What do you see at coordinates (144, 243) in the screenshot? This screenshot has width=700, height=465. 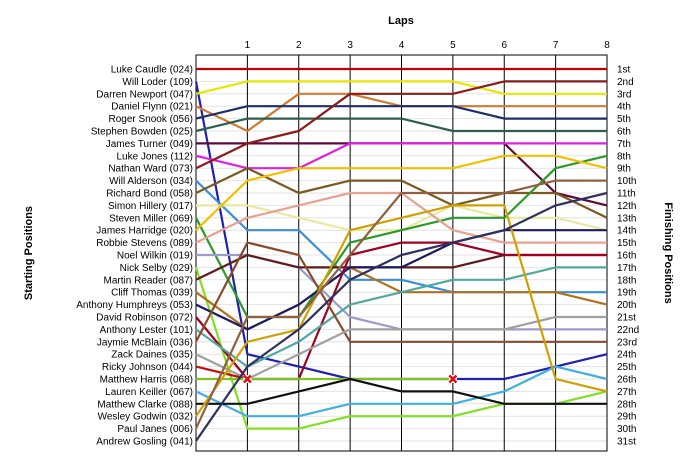 I see `starting-position-label: Robbie Stevens (089)` at bounding box center [144, 243].